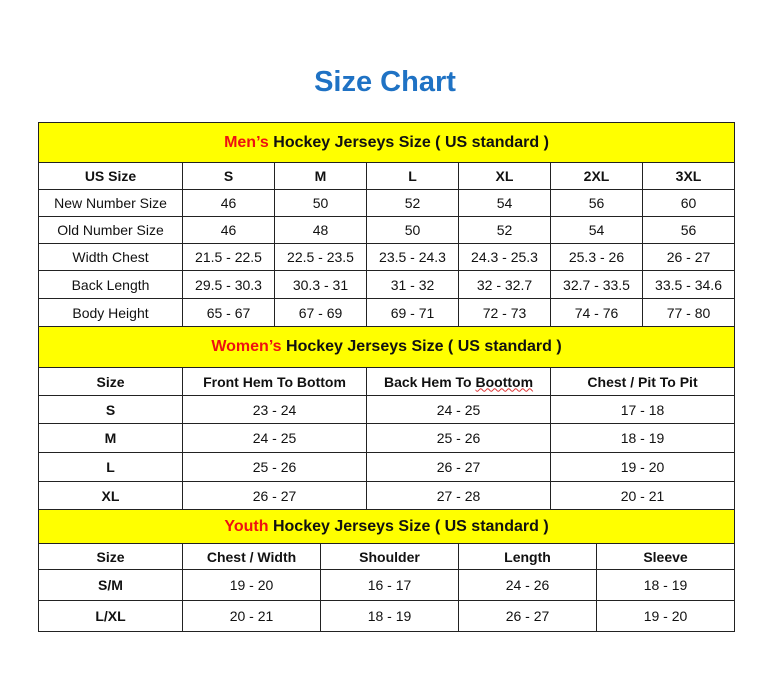 The height and width of the screenshot is (692, 776). I want to click on column-header: L, so click(412, 176).